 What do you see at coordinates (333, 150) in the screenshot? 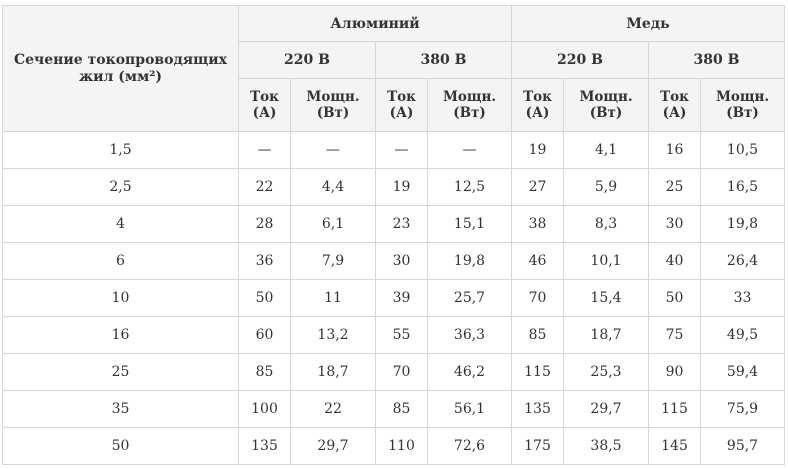
I see `power-cell: —` at bounding box center [333, 150].